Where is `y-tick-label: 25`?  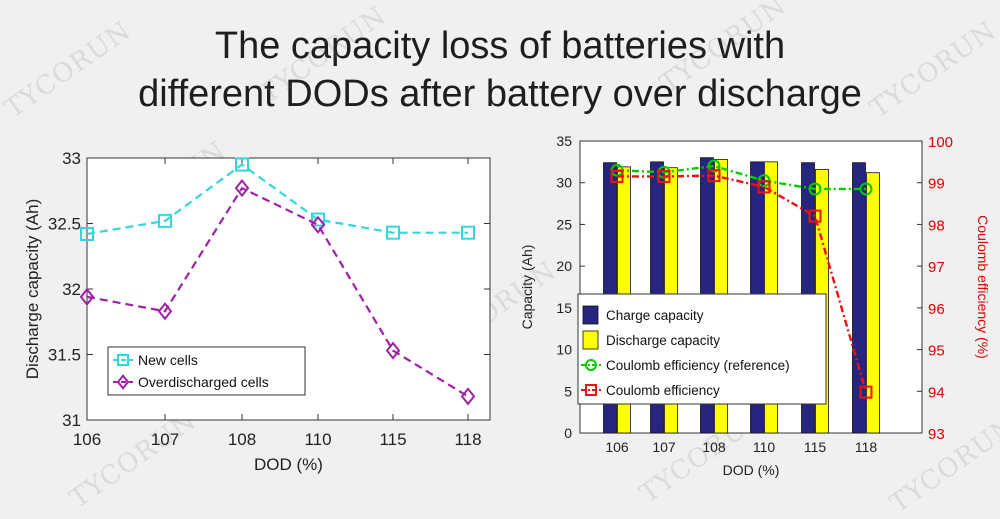 y-tick-label: 25 is located at coordinates (564, 224).